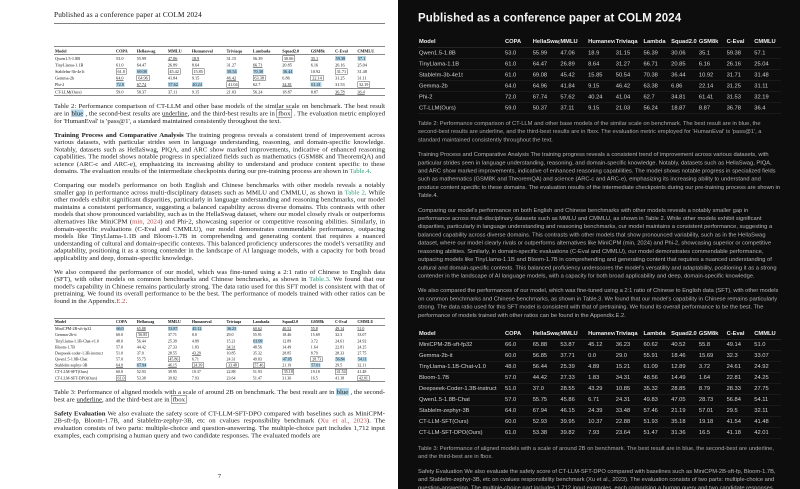  Describe the element at coordinates (461, 97) in the screenshot. I see `model-name-cell: Phi-2` at that location.